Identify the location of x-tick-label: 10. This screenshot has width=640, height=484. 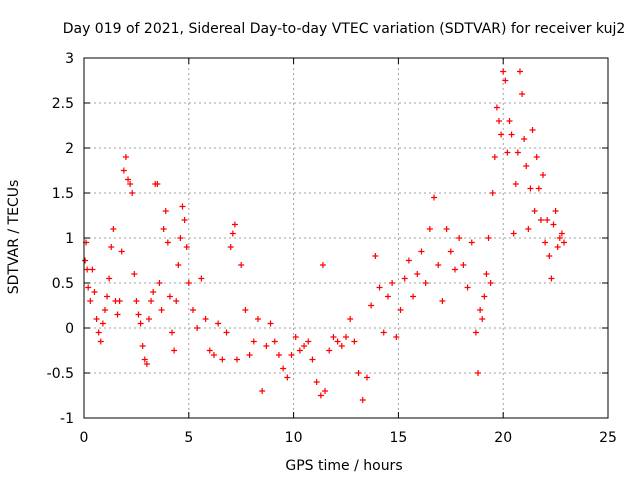
(294, 438).